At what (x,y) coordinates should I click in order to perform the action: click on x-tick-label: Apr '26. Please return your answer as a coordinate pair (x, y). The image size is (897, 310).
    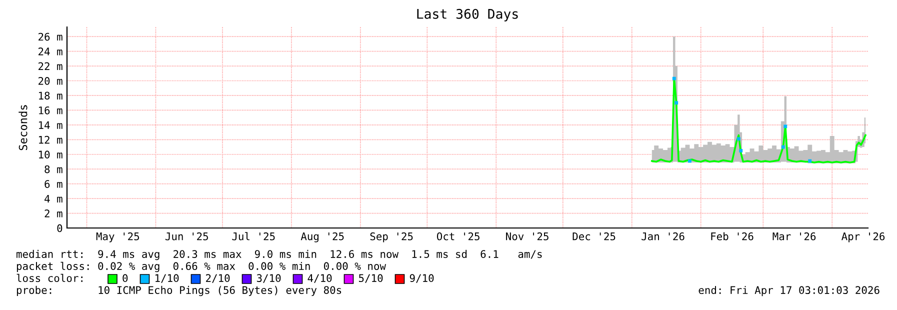
    Looking at the image, I should click on (863, 237).